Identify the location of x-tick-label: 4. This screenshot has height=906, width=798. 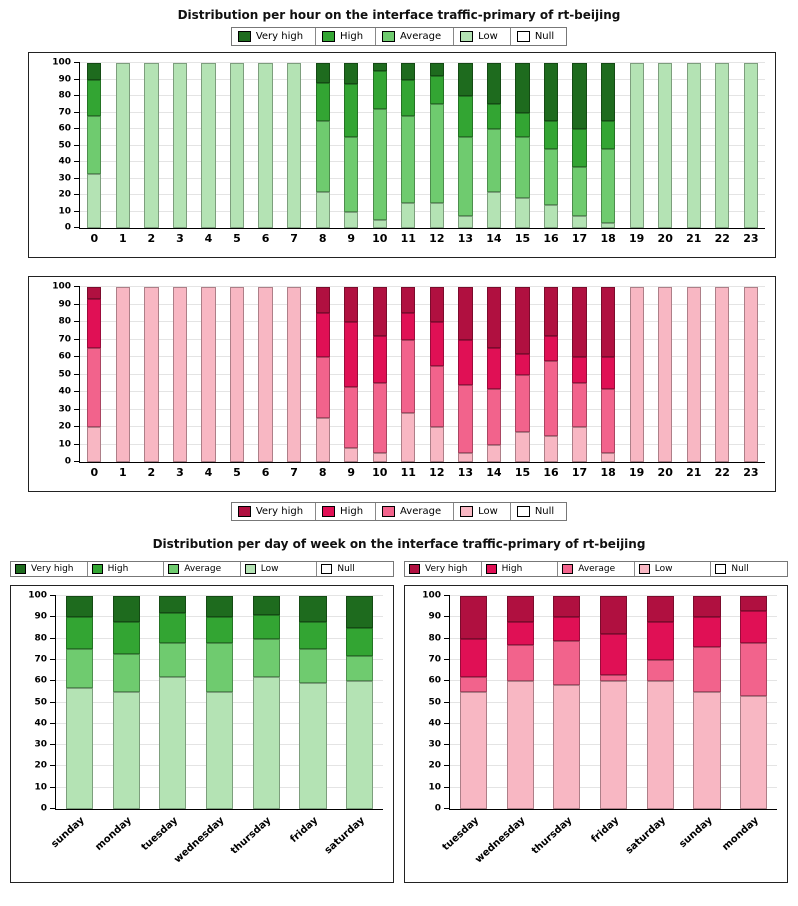
(208, 238).